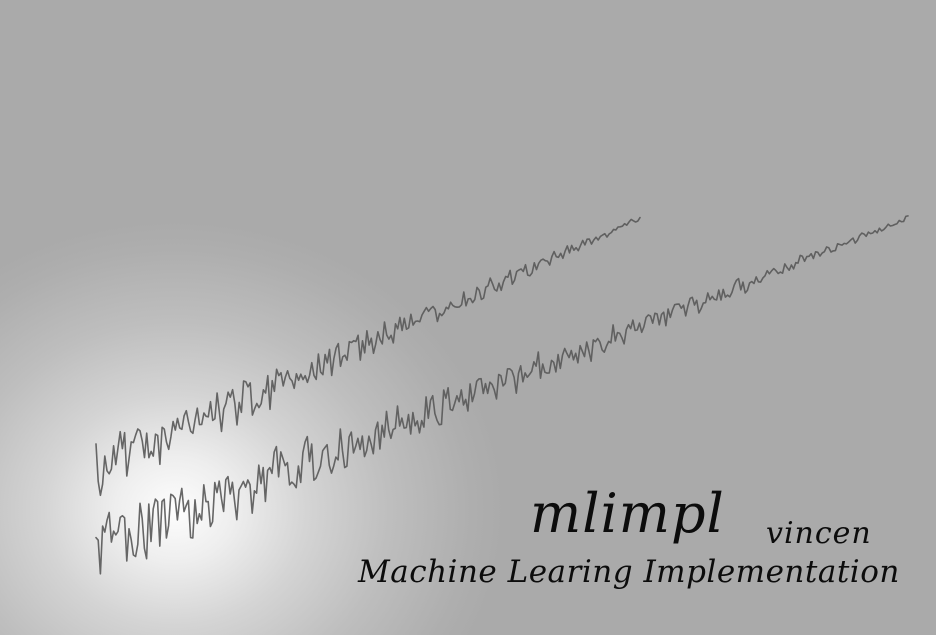 Image resolution: width=936 pixels, height=635 pixels. Describe the element at coordinates (627, 513) in the screenshot. I see `project-title: mlimpl` at that location.